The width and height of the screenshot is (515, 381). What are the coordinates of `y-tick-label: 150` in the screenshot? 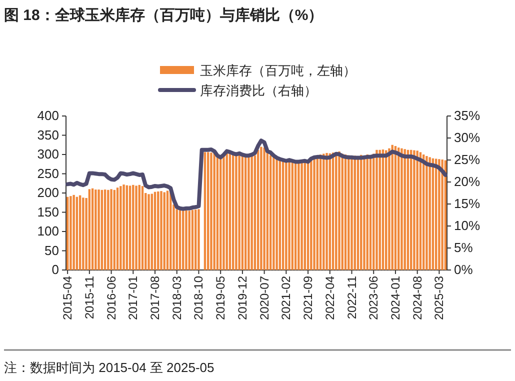 It's located at (48, 212).